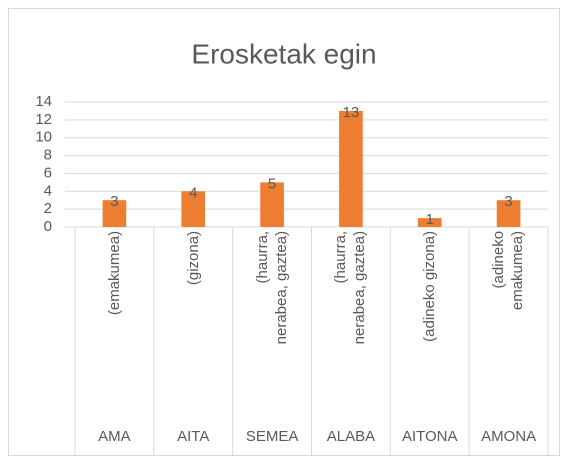 The image size is (568, 464). Describe the element at coordinates (48, 208) in the screenshot. I see `y-tick-label: 2` at that location.